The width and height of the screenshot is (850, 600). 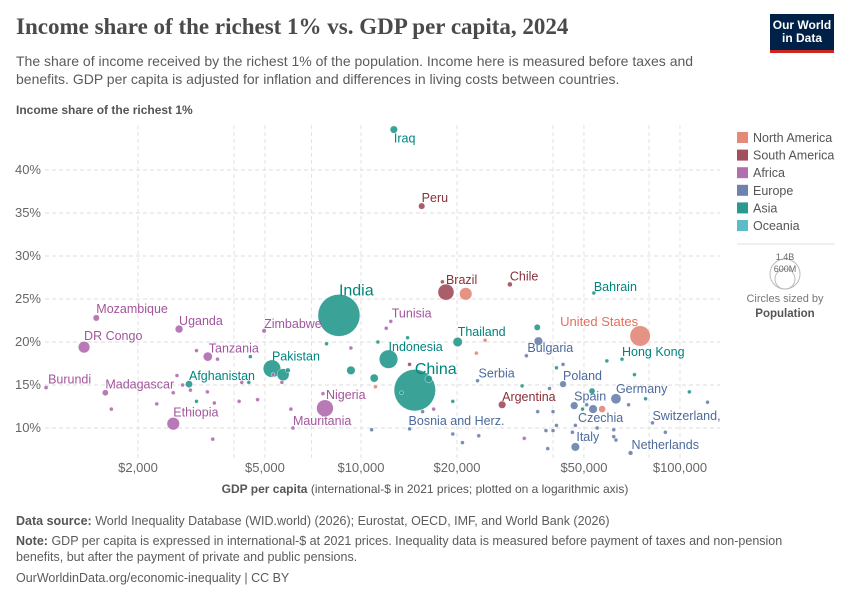 I want to click on point-label: Serbia, so click(x=497, y=374).